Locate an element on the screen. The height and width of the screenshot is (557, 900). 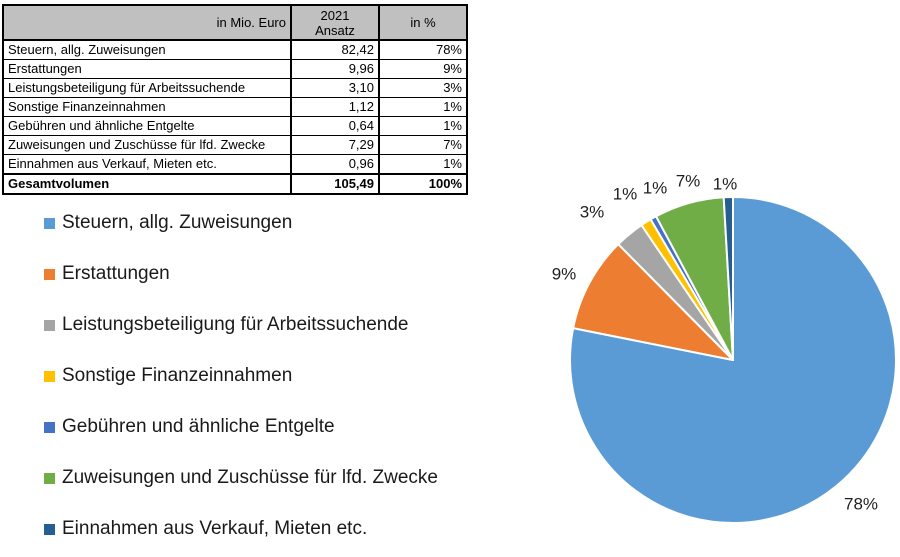
table-total-row: Gesamtvolumen 105,49 100% is located at coordinates (235, 184).